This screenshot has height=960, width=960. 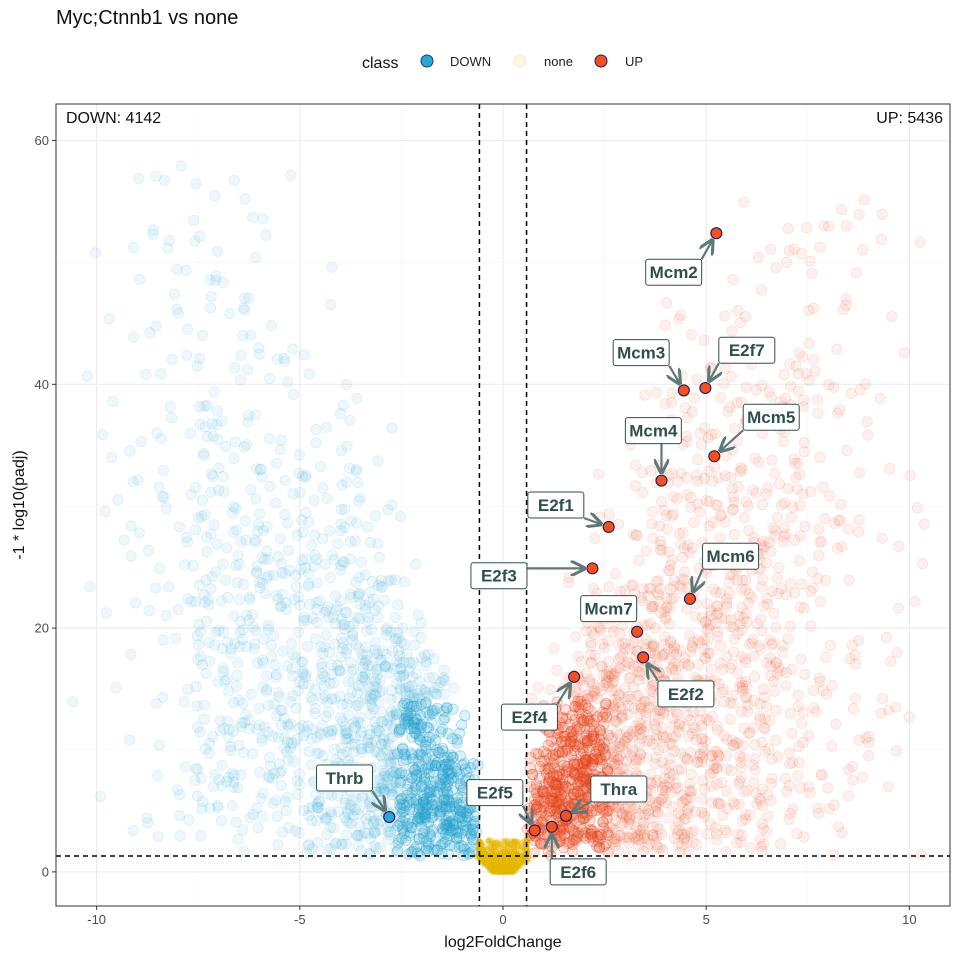 What do you see at coordinates (147, 18) in the screenshot?
I see `chart-title: Myc;Ctnnb1 vs none` at bounding box center [147, 18].